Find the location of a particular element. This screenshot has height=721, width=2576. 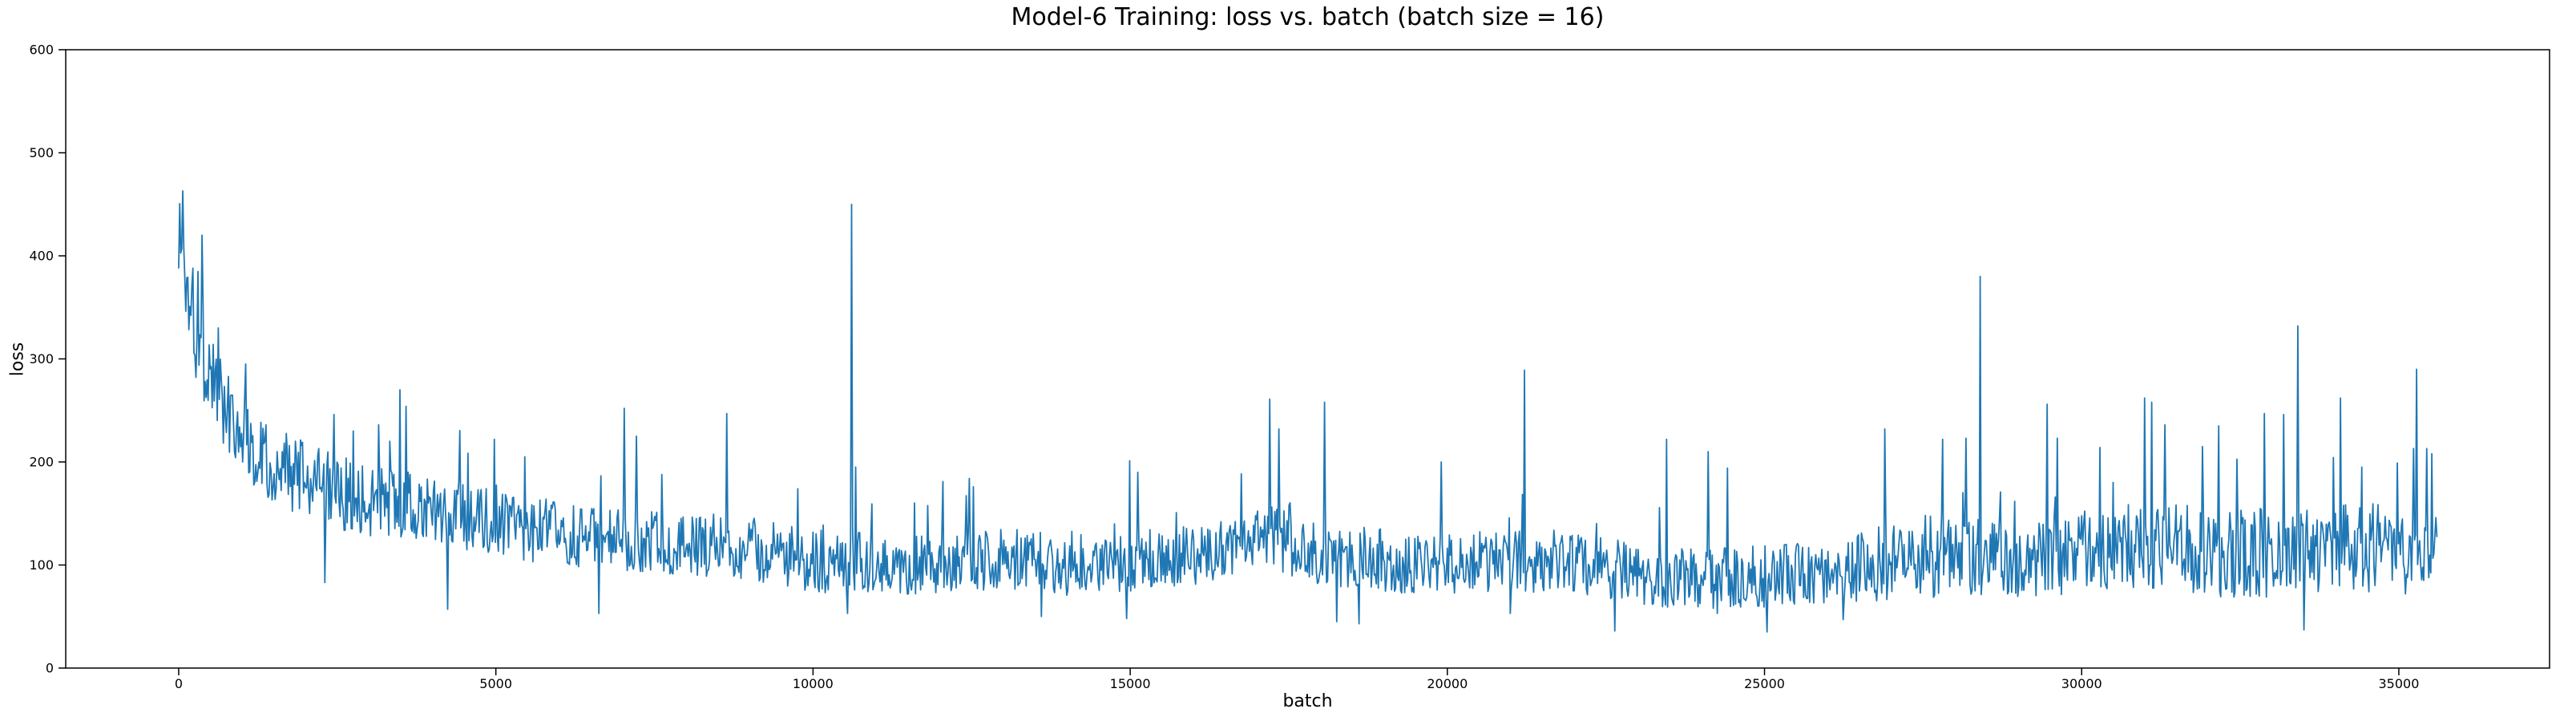

y-tick-label: 300 is located at coordinates (42, 359).